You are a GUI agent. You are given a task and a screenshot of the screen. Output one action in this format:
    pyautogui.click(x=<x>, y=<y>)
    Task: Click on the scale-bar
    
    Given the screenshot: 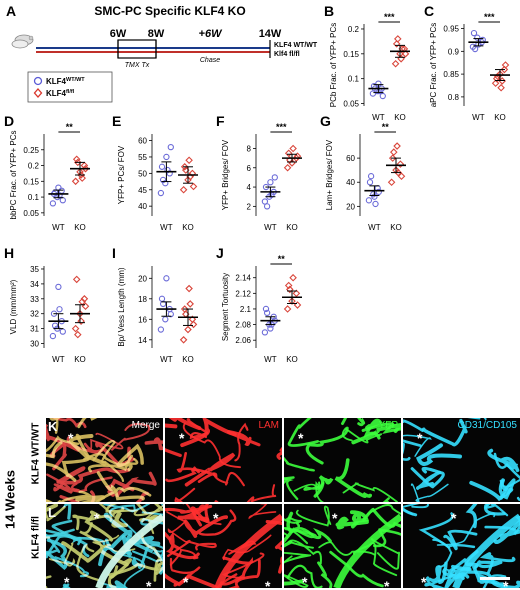 What is the action you would take?
    pyautogui.click(x=495, y=578)
    